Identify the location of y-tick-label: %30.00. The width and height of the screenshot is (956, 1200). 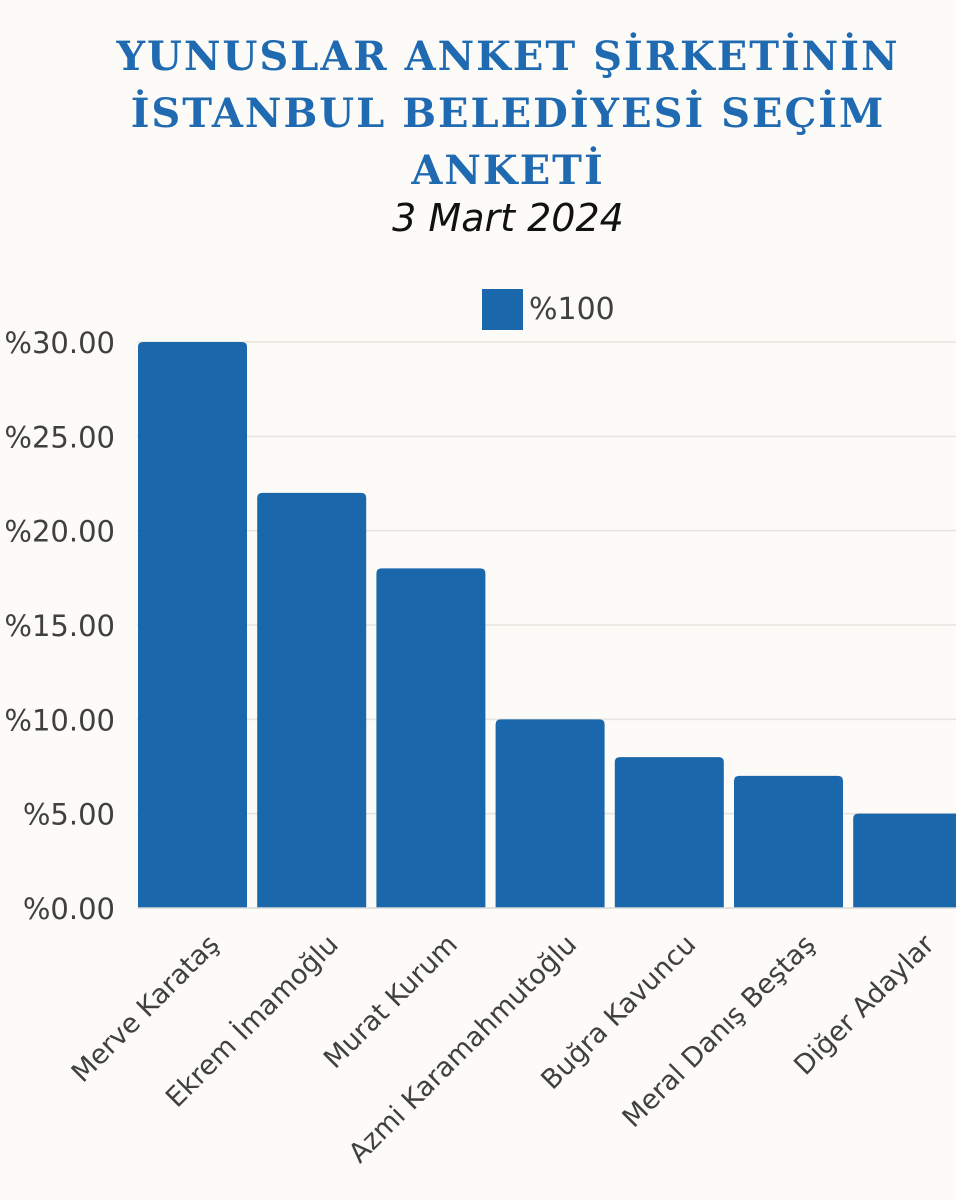
(59, 343).